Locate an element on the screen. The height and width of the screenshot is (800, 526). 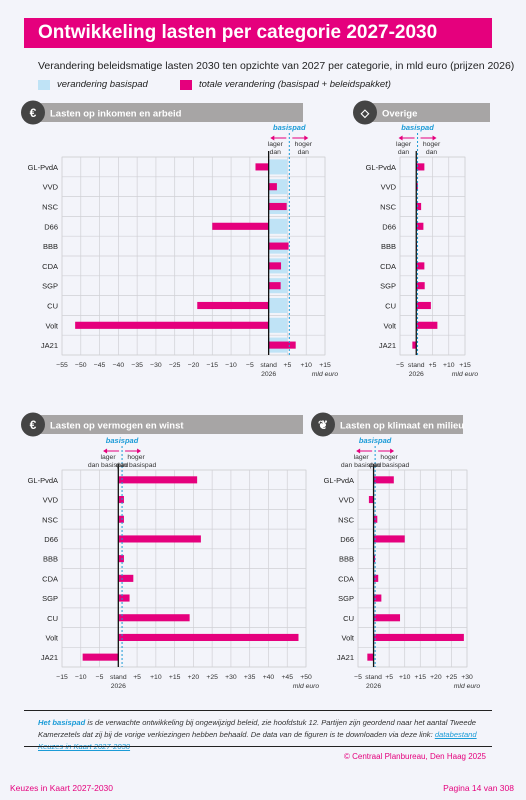
x-tick-label: +25 is located at coordinates (452, 677).